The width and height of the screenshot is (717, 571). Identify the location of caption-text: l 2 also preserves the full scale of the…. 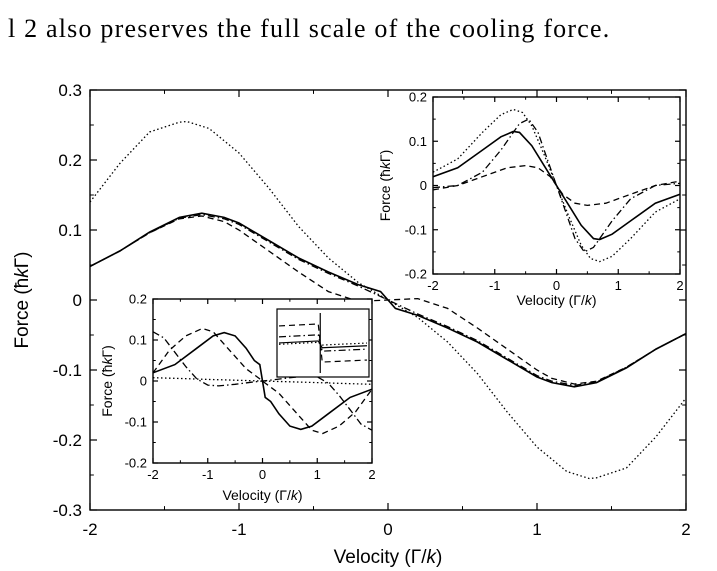
(358, 30).